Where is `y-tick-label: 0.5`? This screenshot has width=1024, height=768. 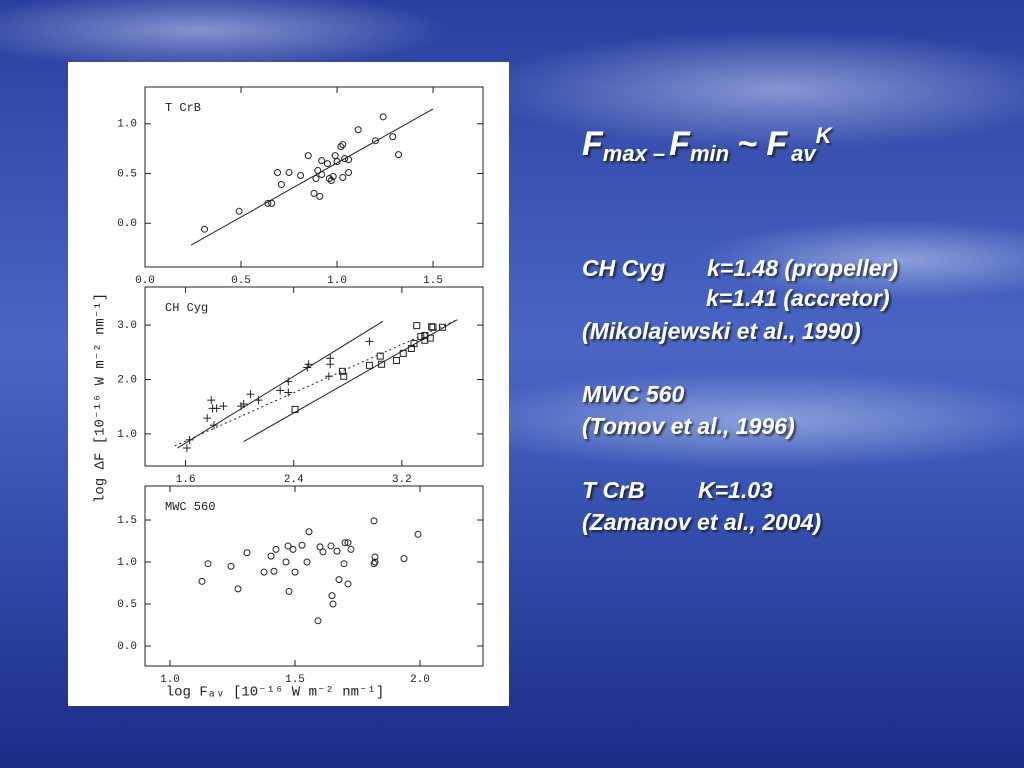
y-tick-label: 0.5 is located at coordinates (127, 605).